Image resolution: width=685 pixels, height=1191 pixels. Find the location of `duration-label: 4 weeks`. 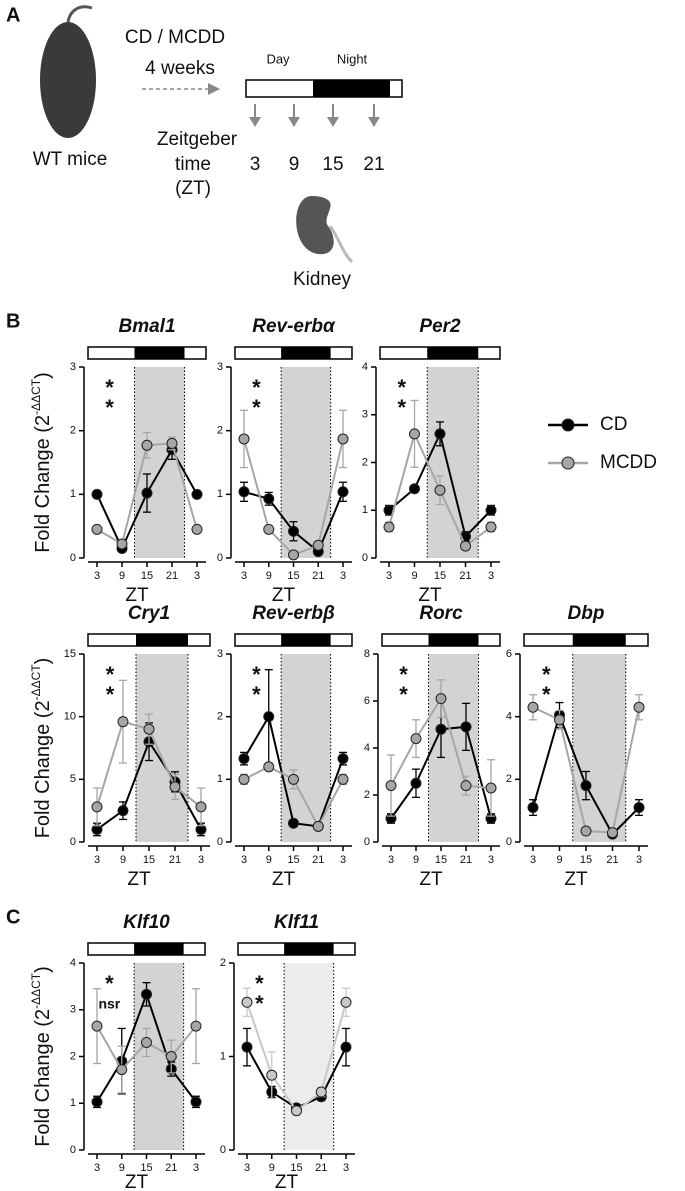

duration-label: 4 weeks is located at coordinates (180, 68).